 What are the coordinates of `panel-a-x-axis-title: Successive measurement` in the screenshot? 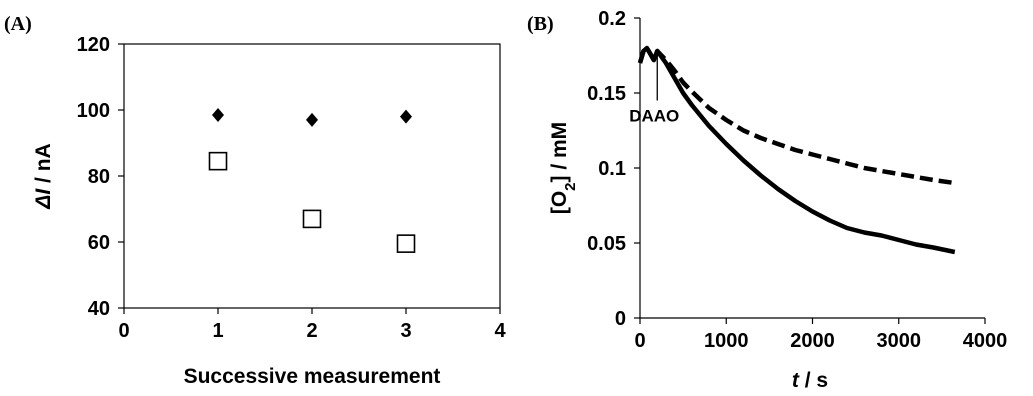 It's located at (312, 376).